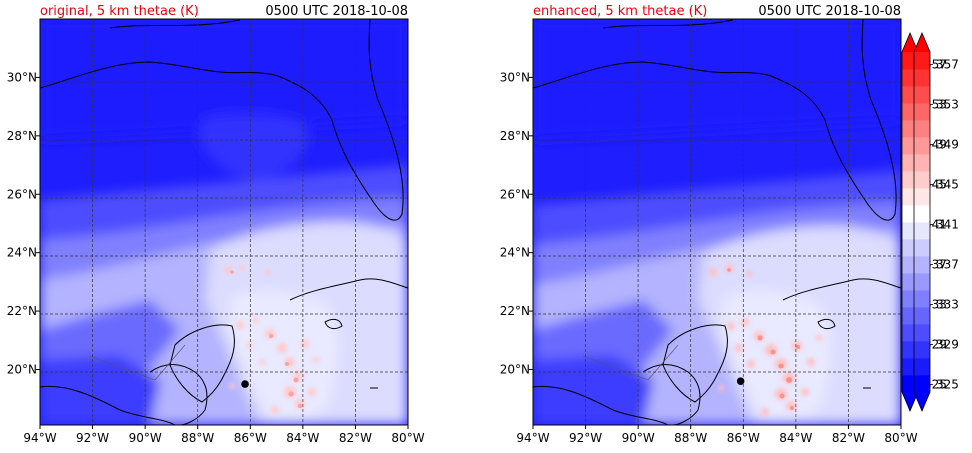 The image size is (972, 453). I want to click on colorbar-tick-label: 353, so click(947, 105).